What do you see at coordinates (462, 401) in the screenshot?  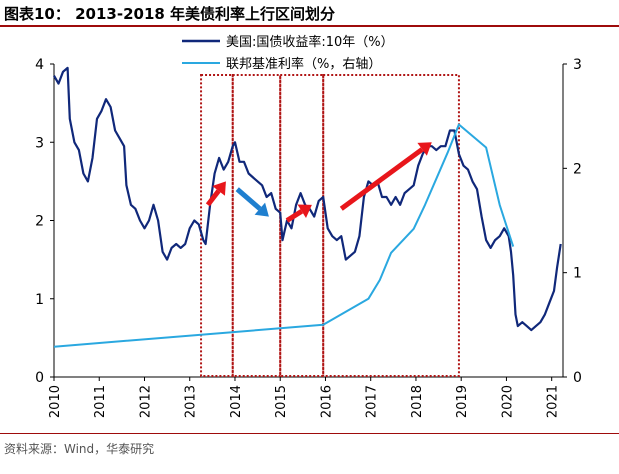 I see `x-tick-label: 2019` at bounding box center [462, 401].